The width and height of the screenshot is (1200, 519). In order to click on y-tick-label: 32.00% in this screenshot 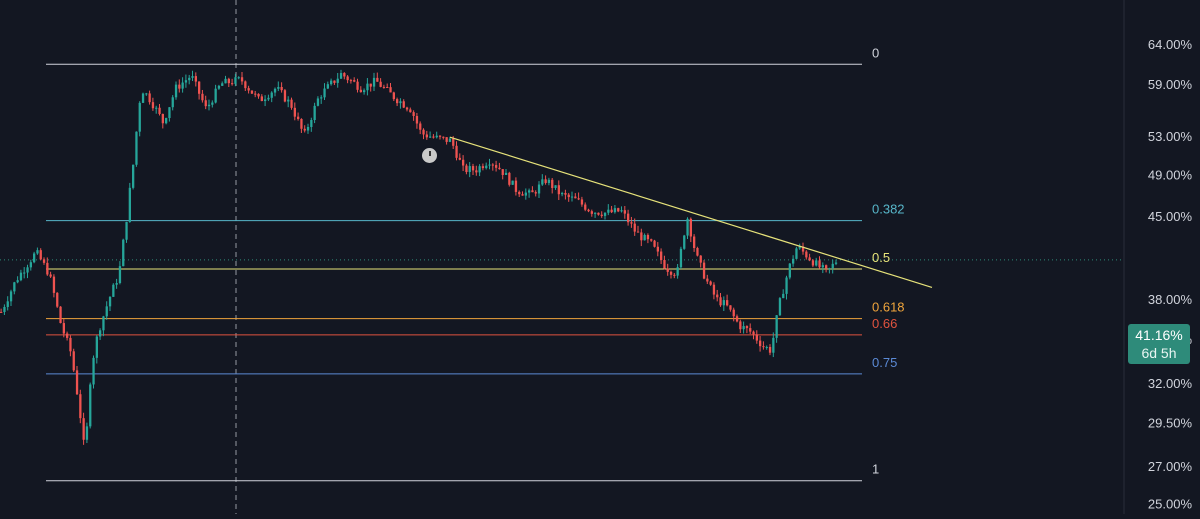, I will do `click(1170, 383)`.